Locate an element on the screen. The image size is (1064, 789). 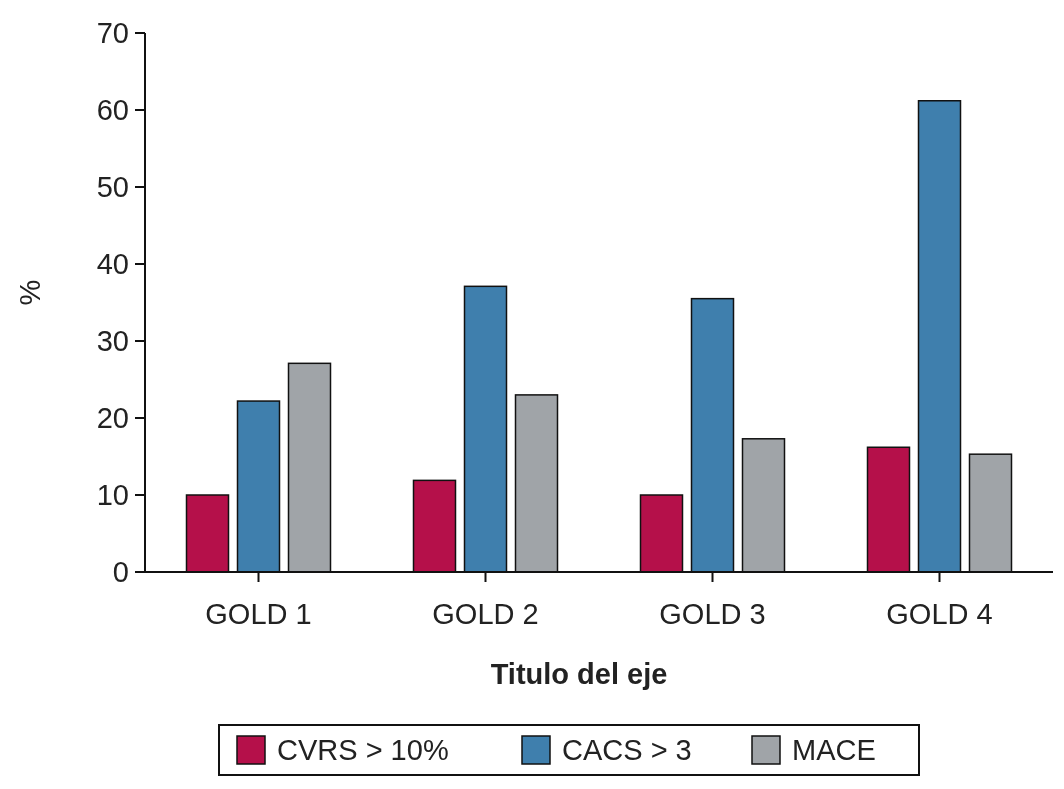
x-tick-label: GOLD 1 is located at coordinates (258, 614).